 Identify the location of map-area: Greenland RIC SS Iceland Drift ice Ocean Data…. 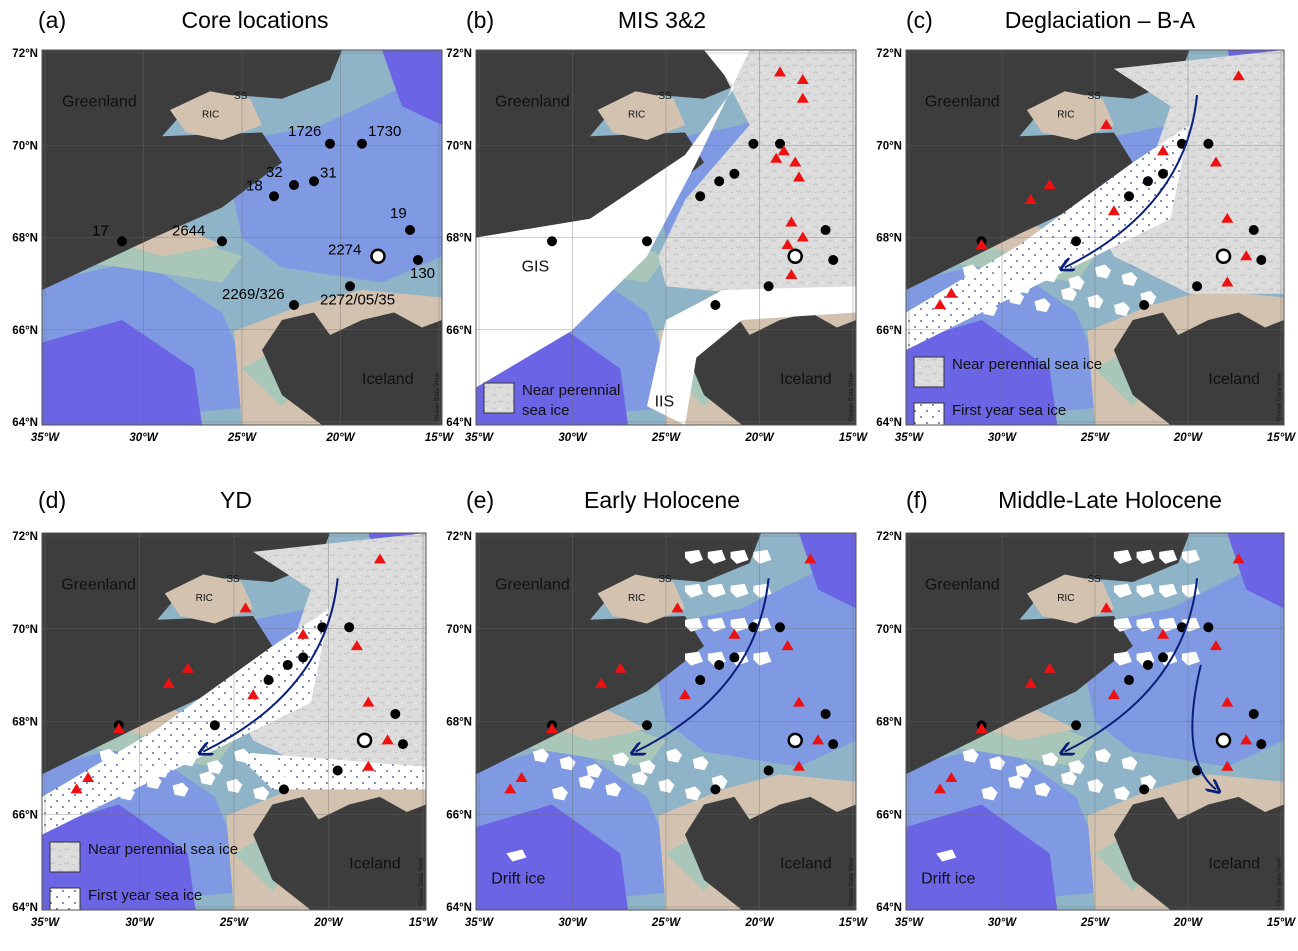
(666, 721).